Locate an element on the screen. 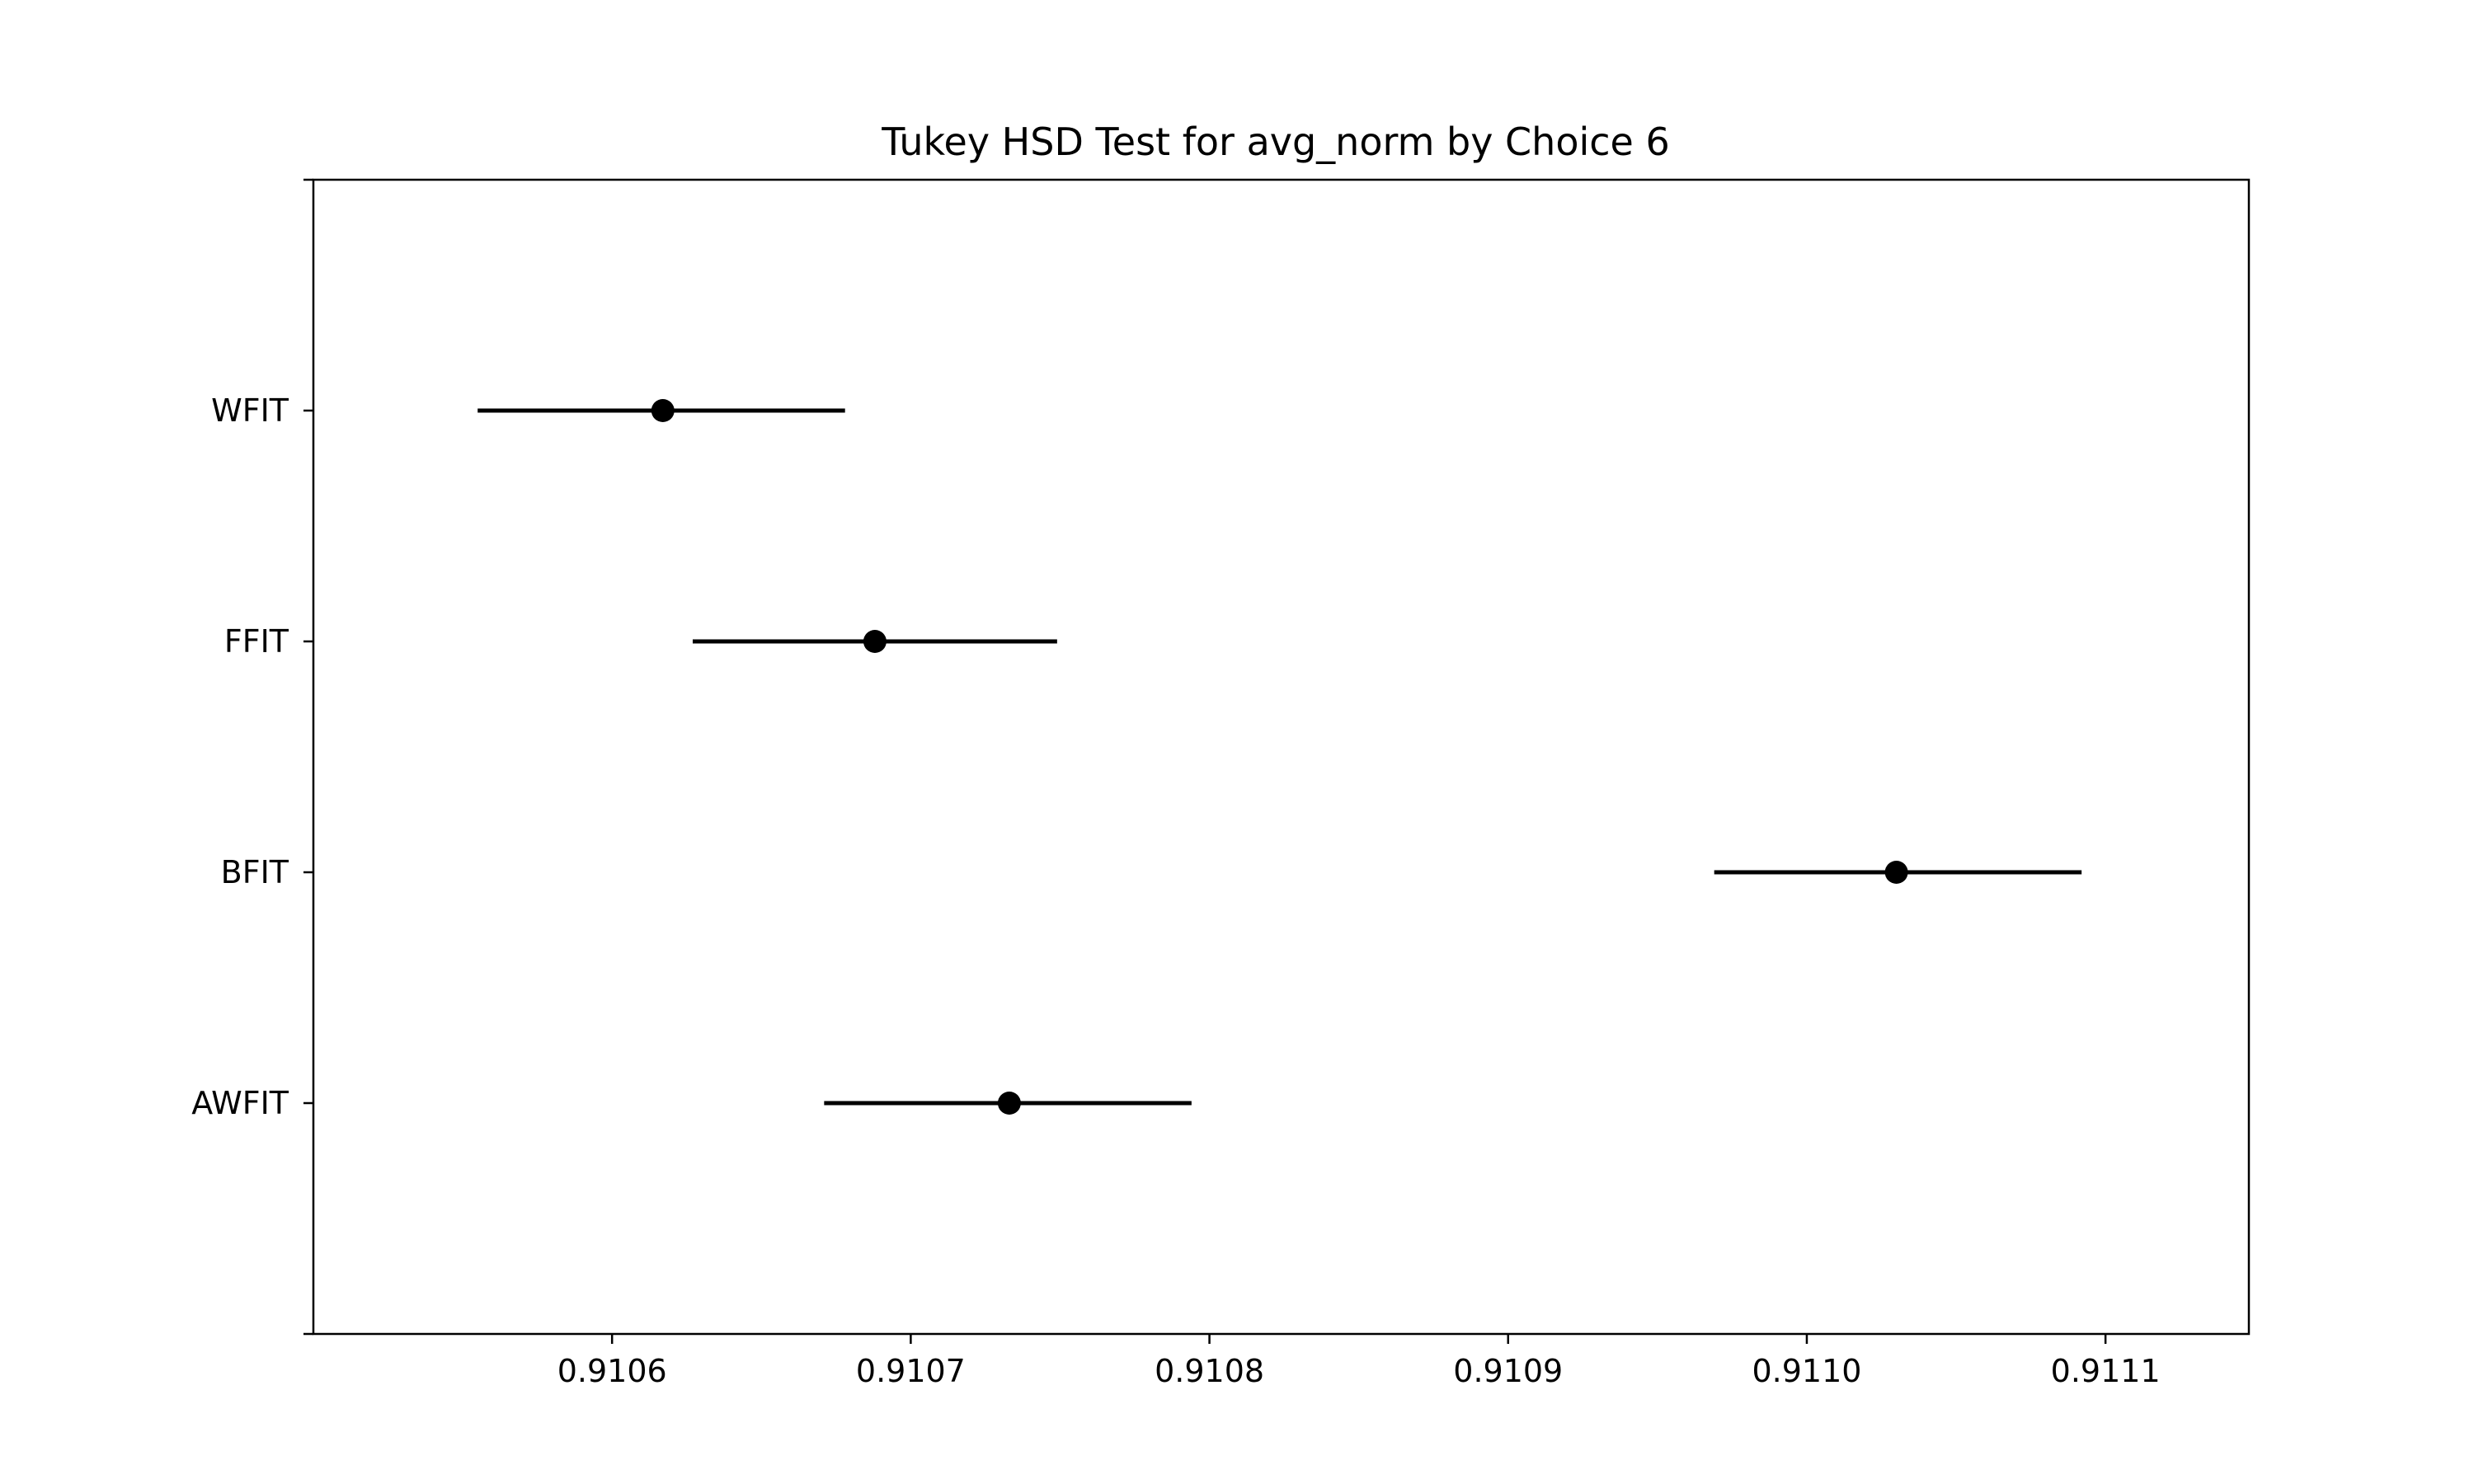  x-tick-label: 0.9106 is located at coordinates (612, 1371).